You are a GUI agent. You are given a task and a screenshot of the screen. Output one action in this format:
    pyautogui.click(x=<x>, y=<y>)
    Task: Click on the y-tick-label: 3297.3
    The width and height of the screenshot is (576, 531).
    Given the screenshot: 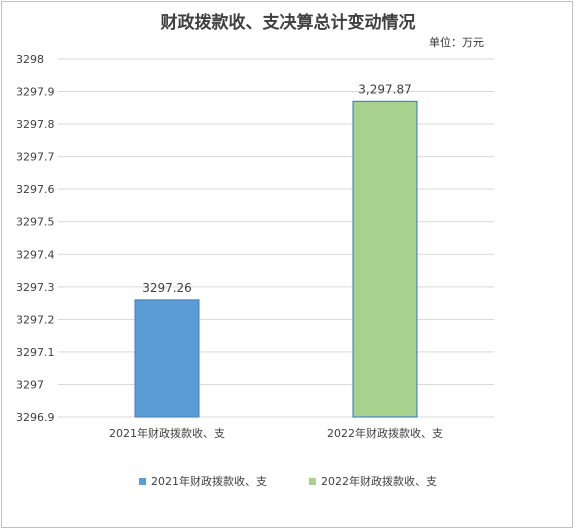 What is the action you would take?
    pyautogui.click(x=35, y=287)
    